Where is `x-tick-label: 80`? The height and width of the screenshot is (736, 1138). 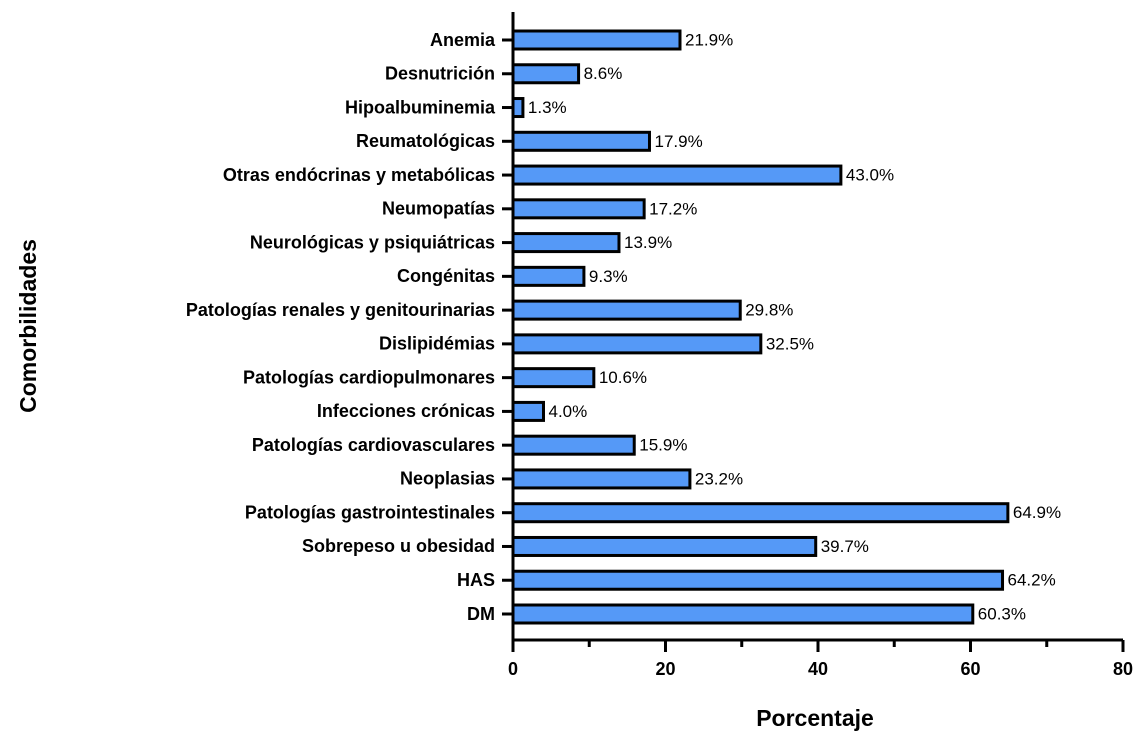 x-tick-label: 80 is located at coordinates (1123, 669).